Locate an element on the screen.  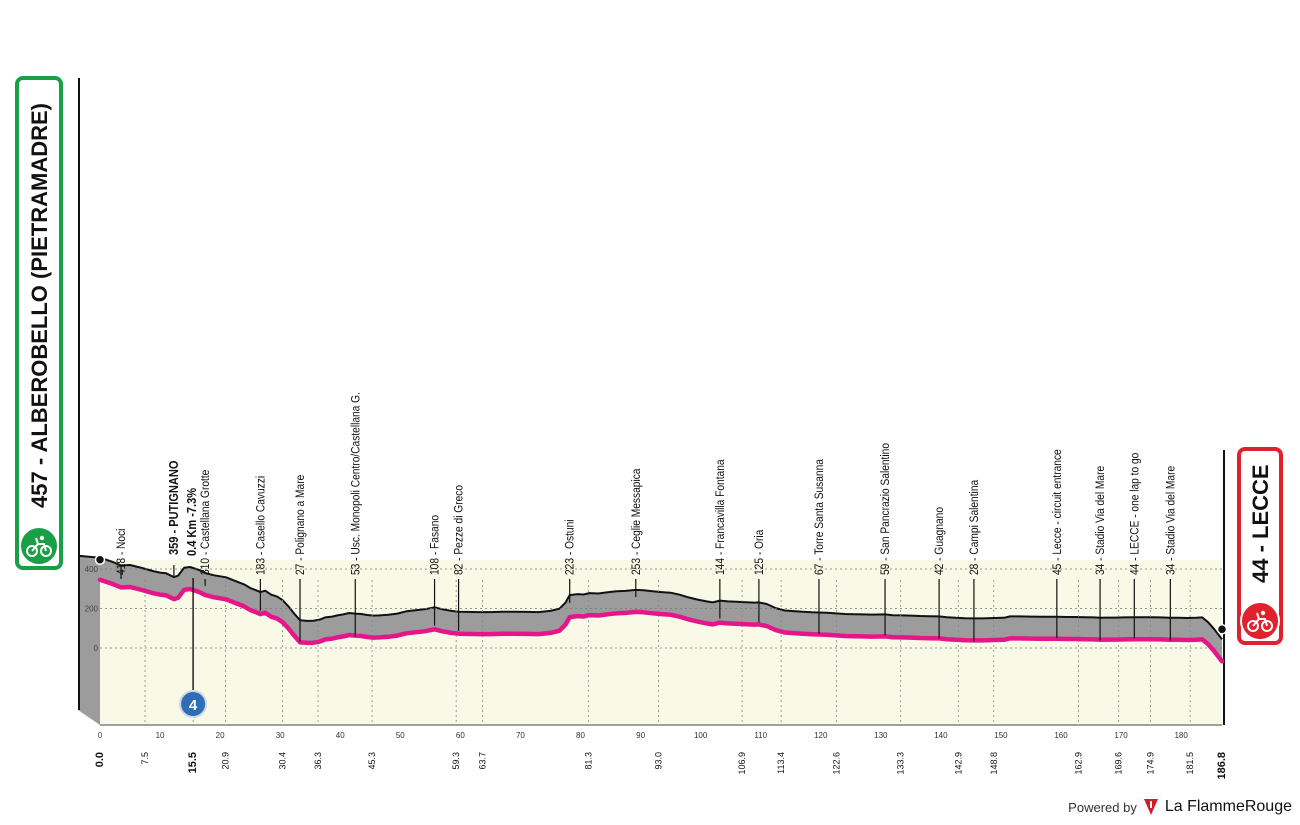
start-badge-frame is located at coordinates (39, 323).